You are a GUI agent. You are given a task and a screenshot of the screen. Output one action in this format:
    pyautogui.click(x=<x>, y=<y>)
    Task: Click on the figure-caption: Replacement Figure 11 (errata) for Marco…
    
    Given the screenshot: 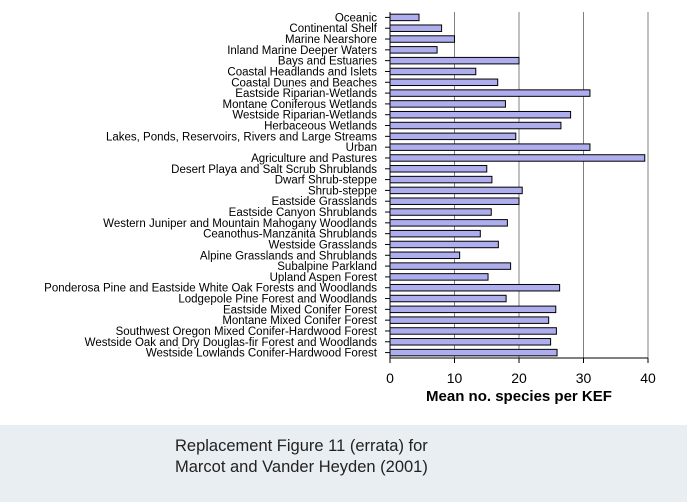 What is the action you would take?
    pyautogui.click(x=415, y=457)
    